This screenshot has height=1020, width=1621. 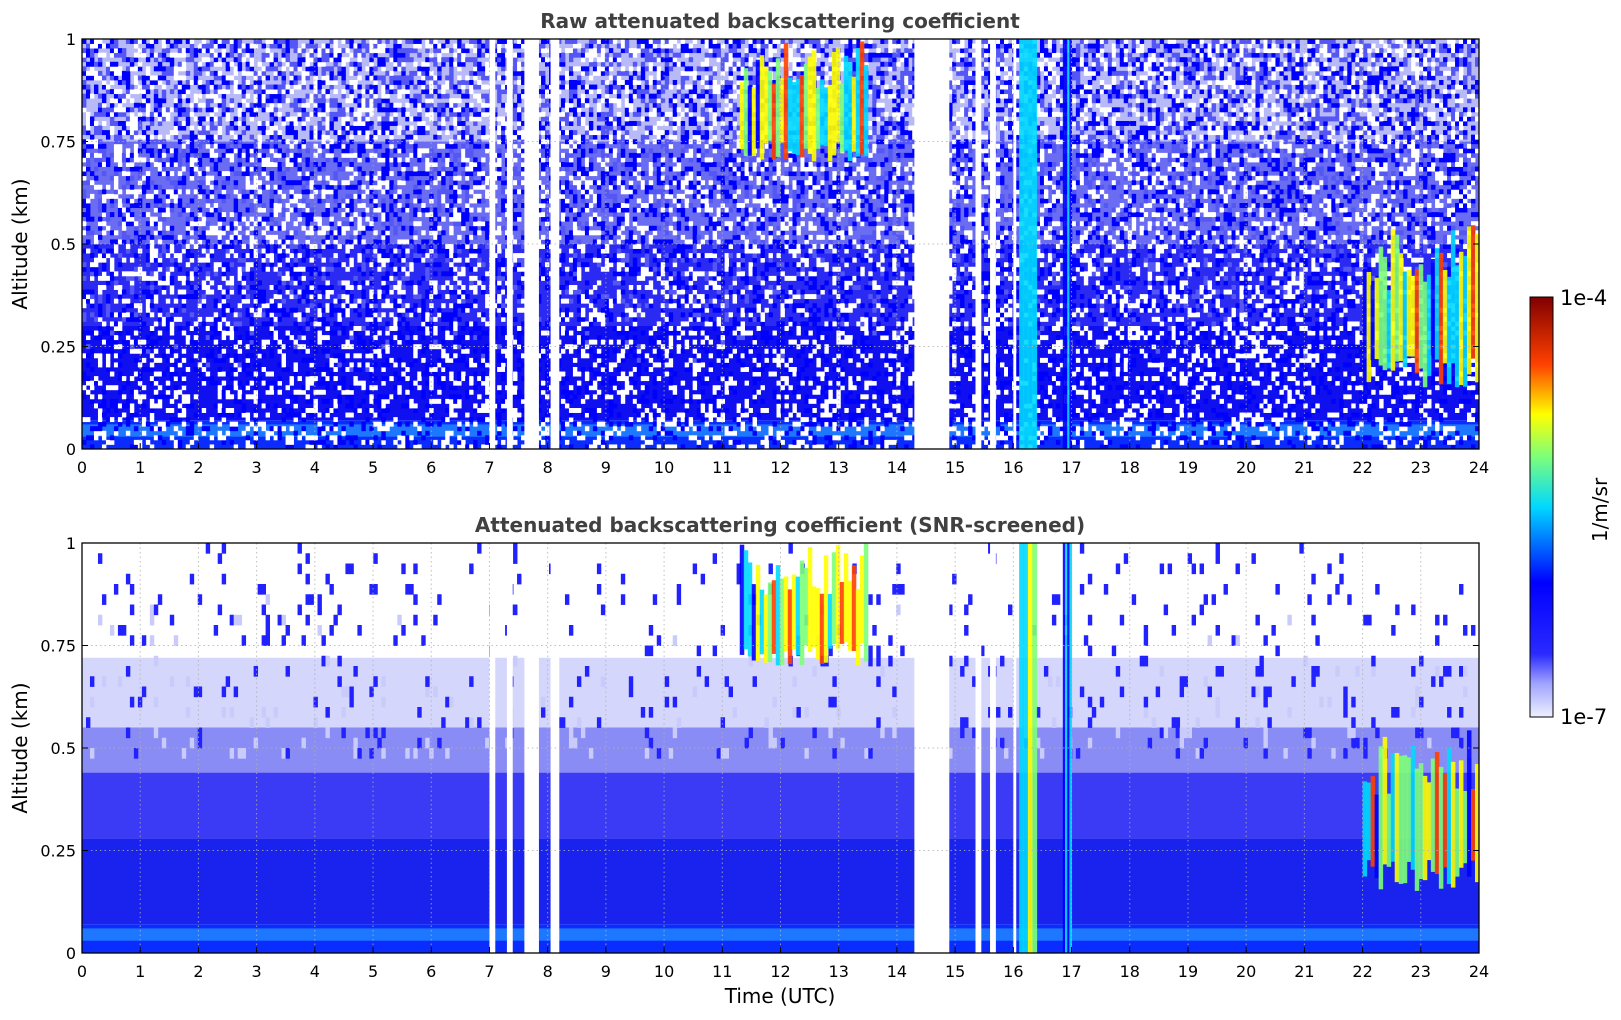 What do you see at coordinates (20, 243) in the screenshot?
I see `y-axis-label-raw: Altitude (km)` at bounding box center [20, 243].